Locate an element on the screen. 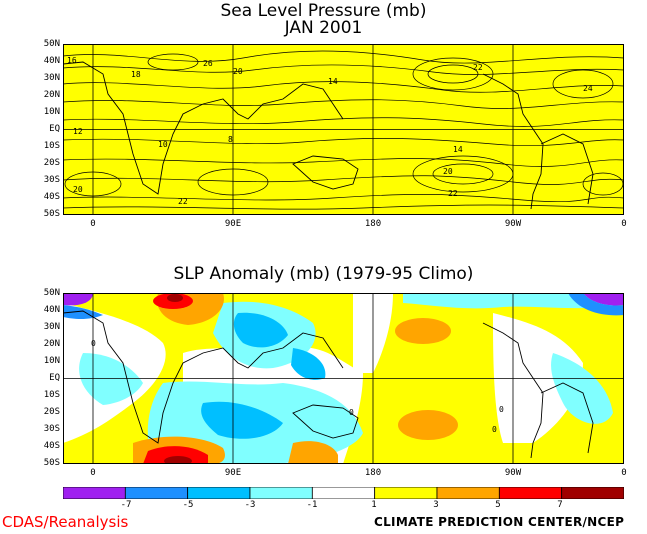  colorbar-tick-label: 5 is located at coordinates (498, 505).